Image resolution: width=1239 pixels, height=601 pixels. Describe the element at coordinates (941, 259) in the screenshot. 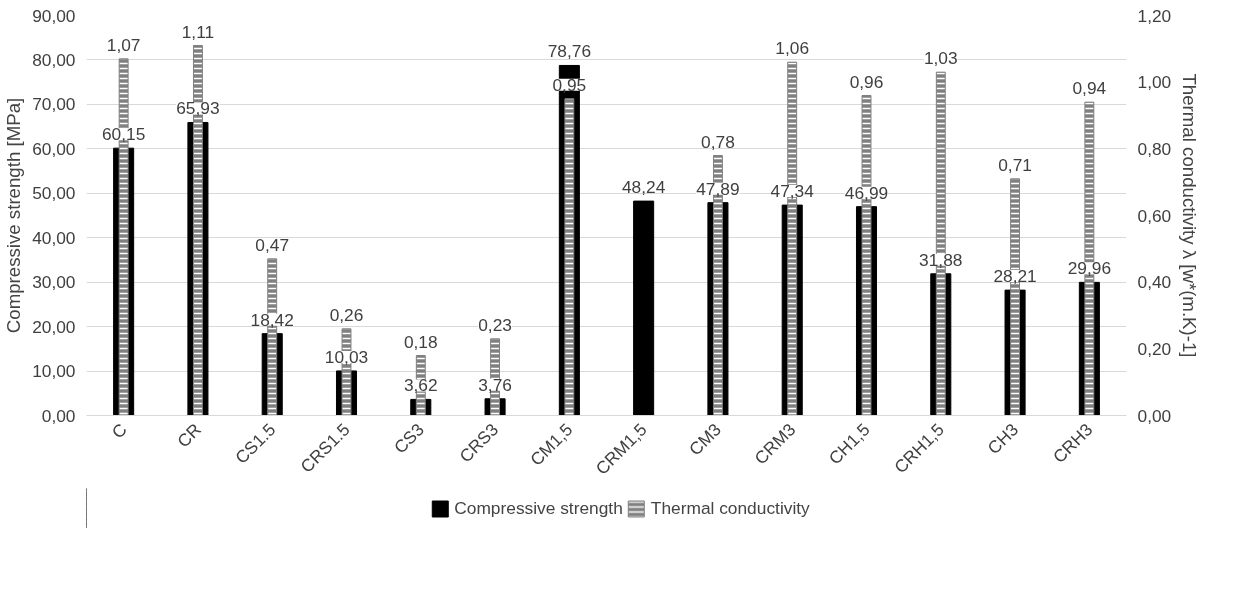

I see `data-label: 31,88` at that location.